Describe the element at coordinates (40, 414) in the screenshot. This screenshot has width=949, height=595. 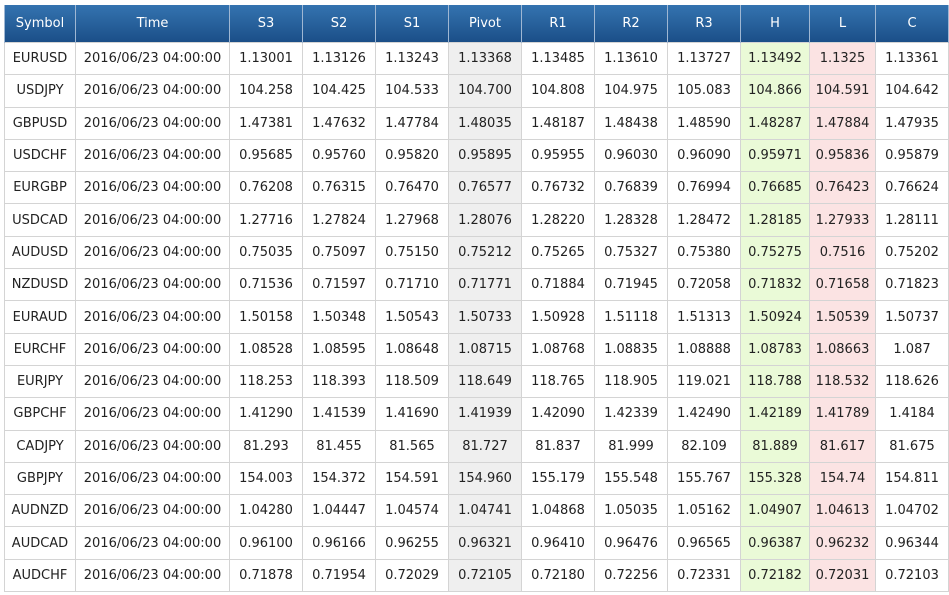
I see `cell-symbol: GBPCHF` at that location.